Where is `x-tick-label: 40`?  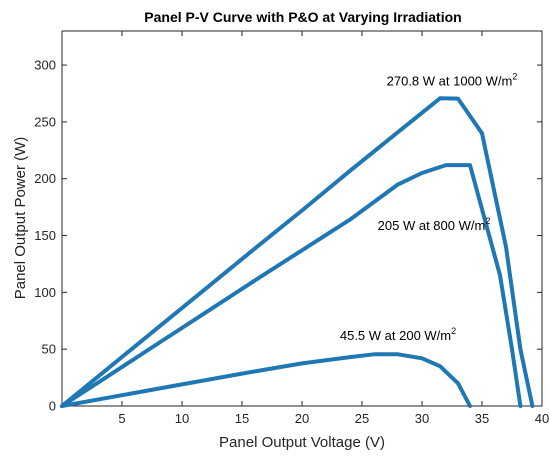
x-tick-label: 40 is located at coordinates (542, 418).